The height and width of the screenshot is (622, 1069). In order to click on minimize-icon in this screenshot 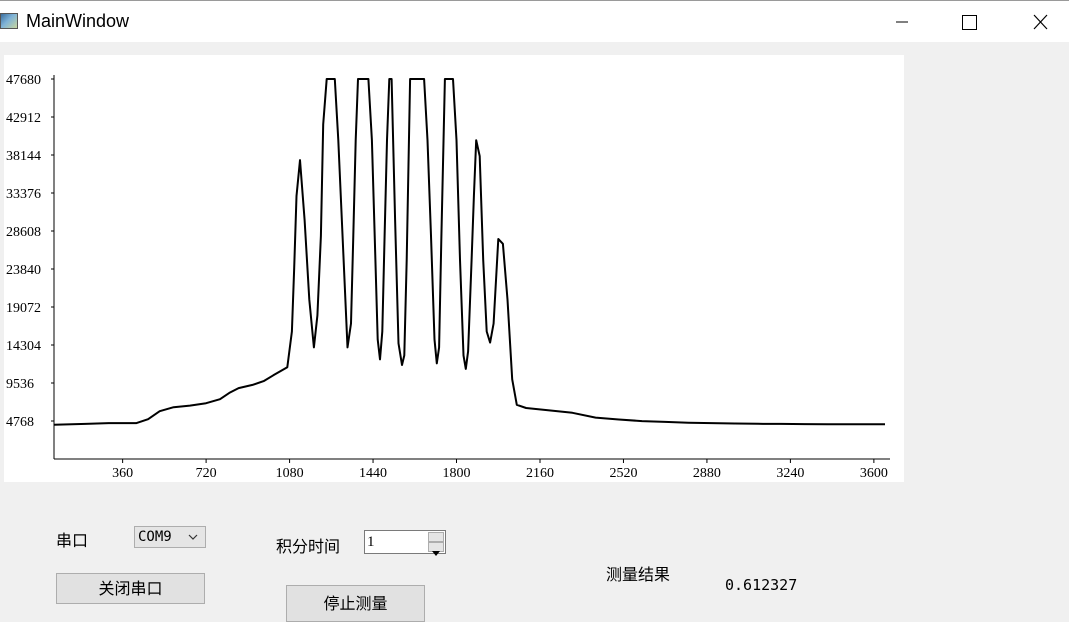, I will do `click(902, 22)`.